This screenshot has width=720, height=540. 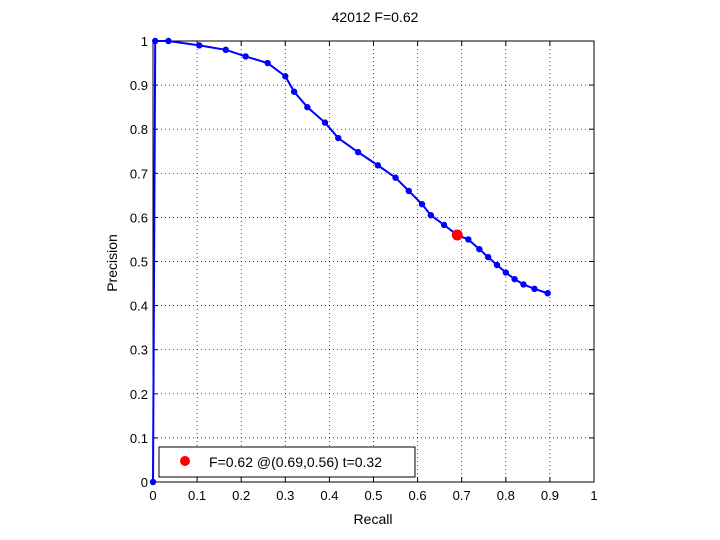 What do you see at coordinates (144, 482) in the screenshot?
I see `y-tick-label: 0` at bounding box center [144, 482].